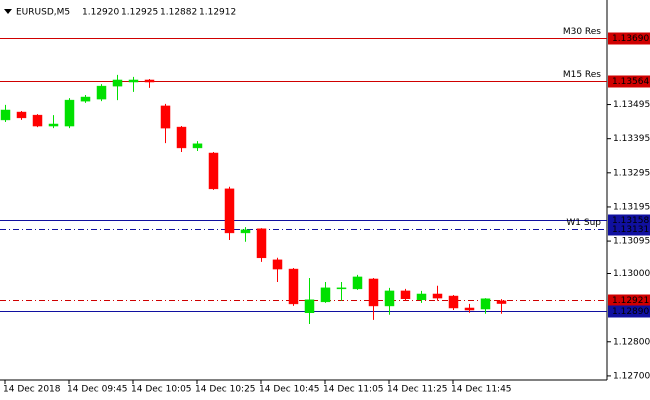 The height and width of the screenshot is (400, 650). I want to click on x-tick-label: 14 Dec 10:25, so click(225, 390).